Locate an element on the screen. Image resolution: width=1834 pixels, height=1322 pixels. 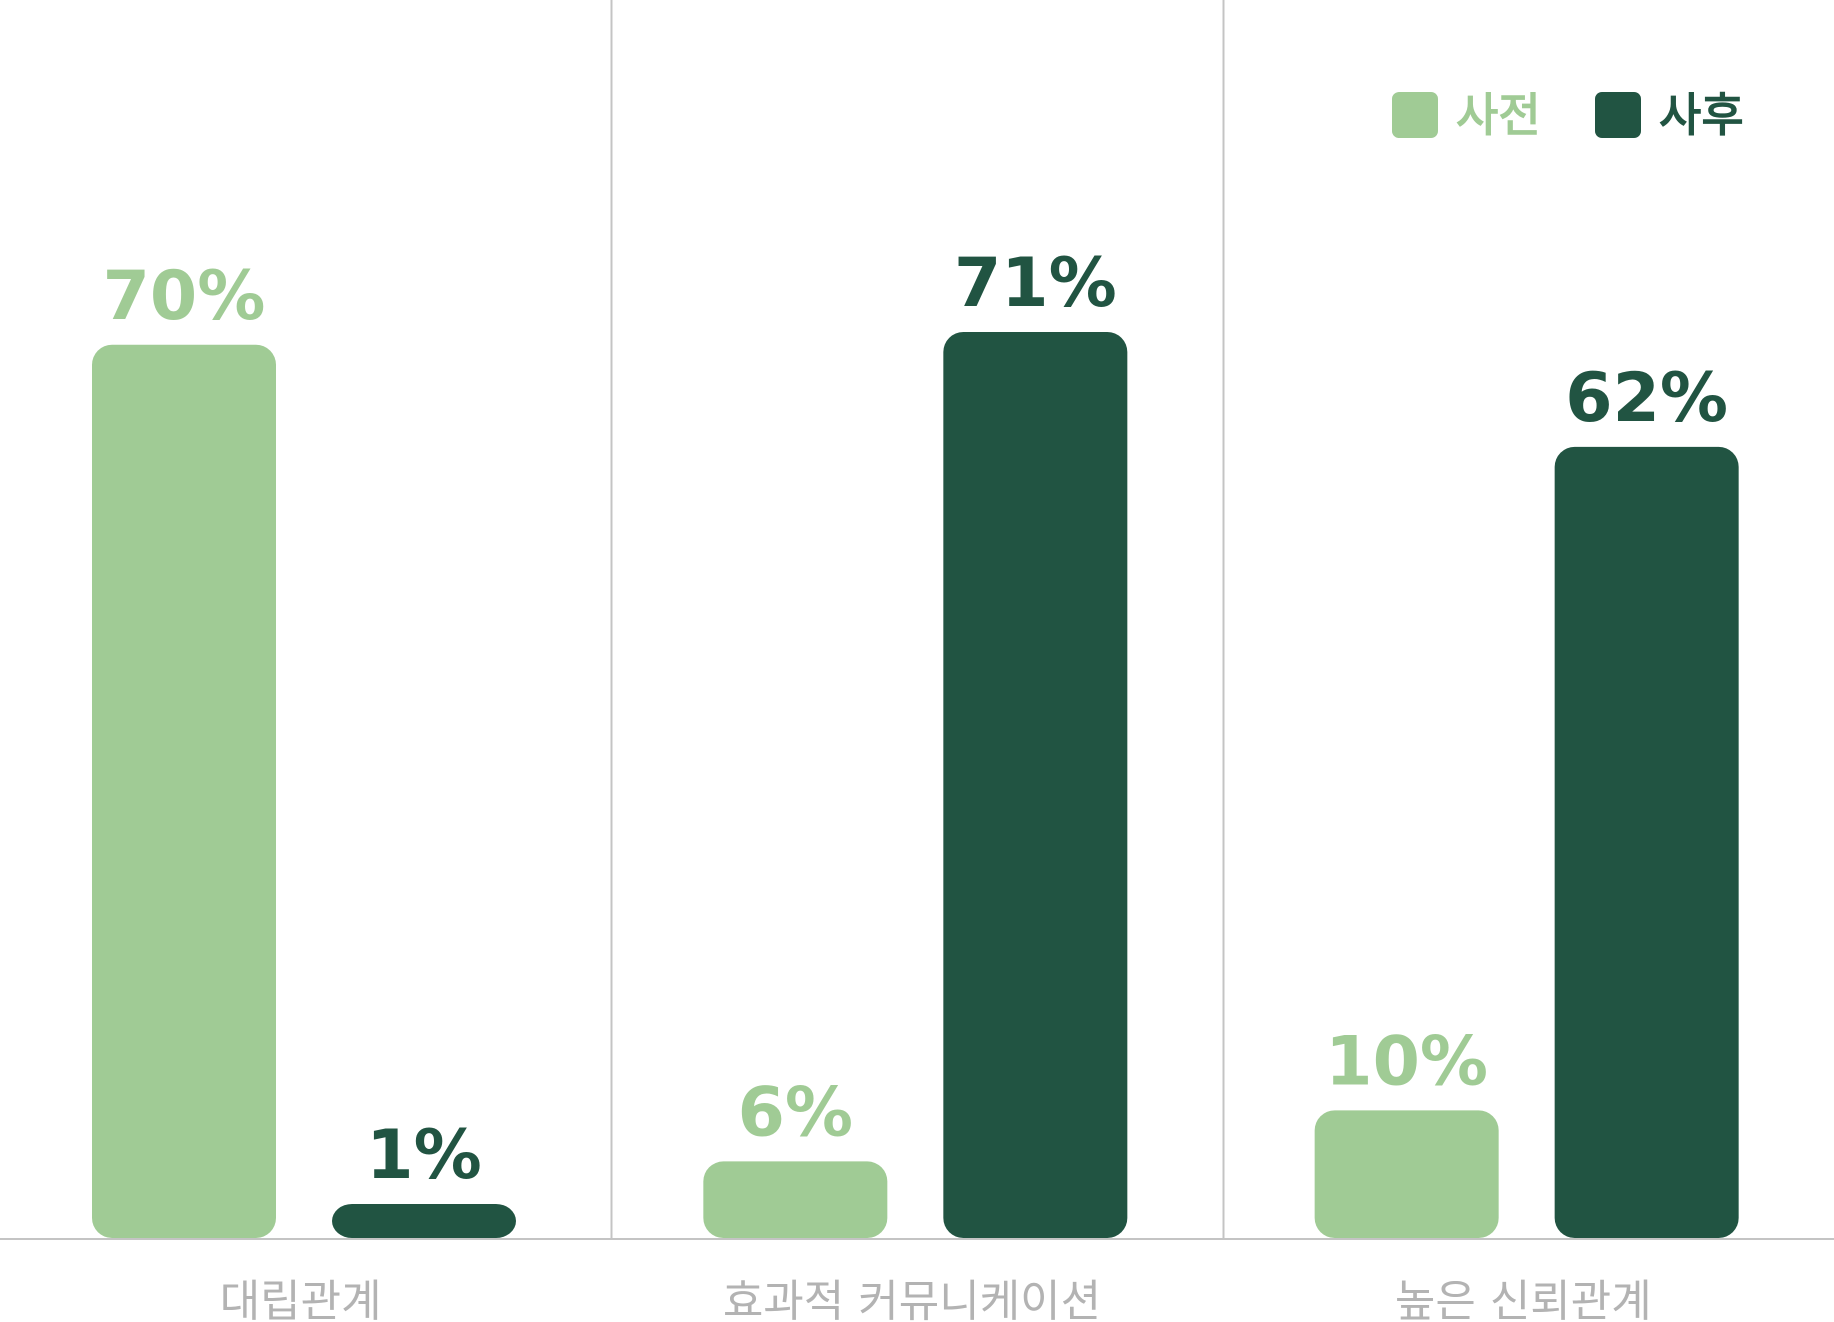
data-label: 10% is located at coordinates (1406, 1061).